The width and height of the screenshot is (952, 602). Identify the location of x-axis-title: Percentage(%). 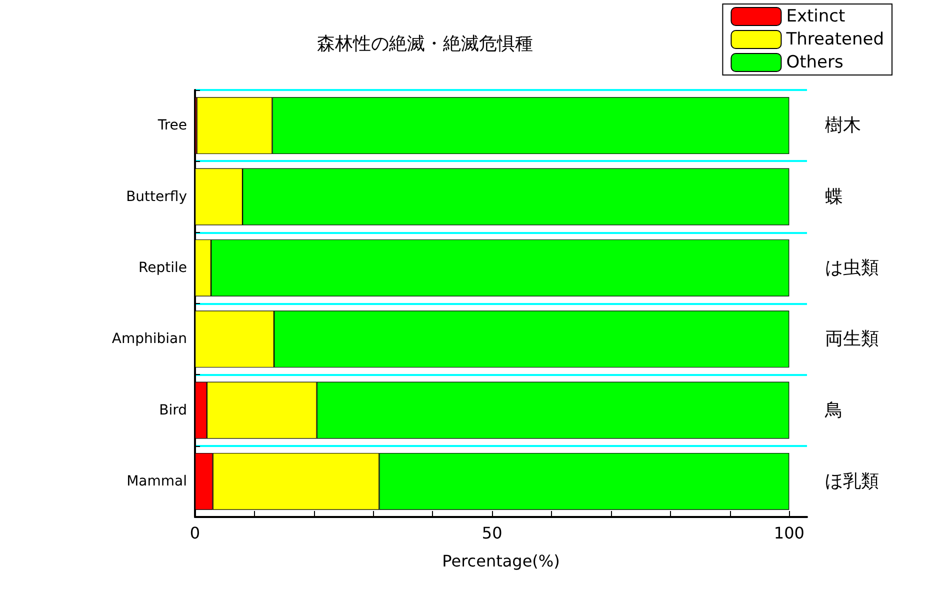
(501, 561).